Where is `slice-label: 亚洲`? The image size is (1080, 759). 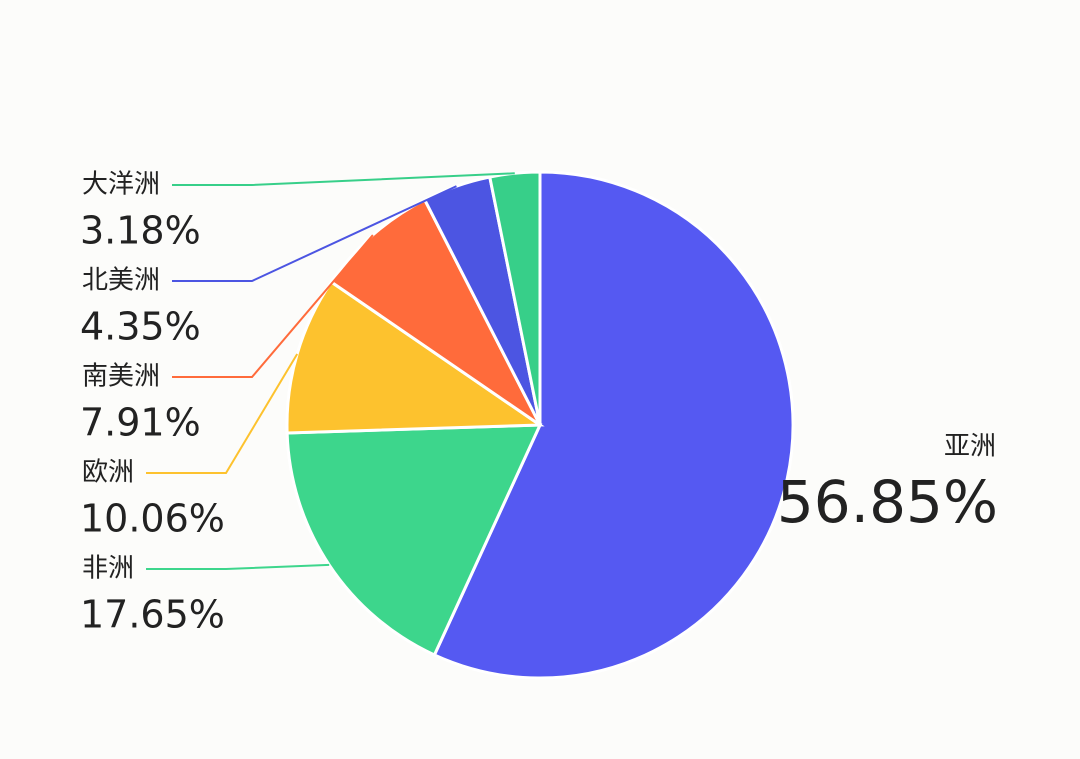 slice-label: 亚洲 is located at coordinates (970, 447).